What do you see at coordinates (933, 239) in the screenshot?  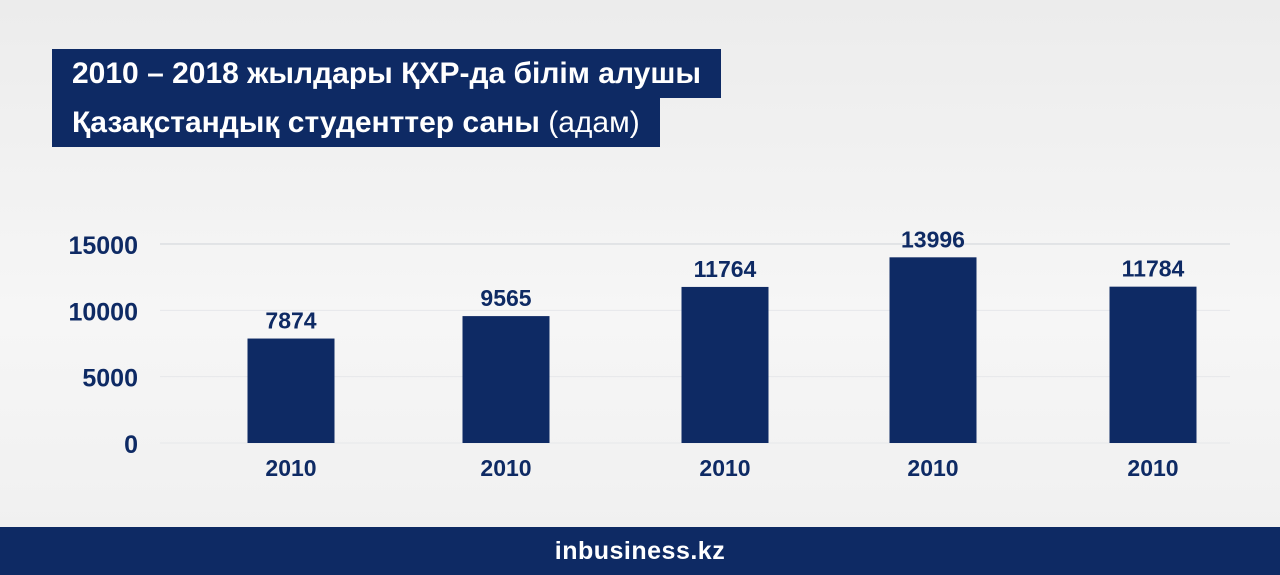 I see `data-label: 13996` at bounding box center [933, 239].